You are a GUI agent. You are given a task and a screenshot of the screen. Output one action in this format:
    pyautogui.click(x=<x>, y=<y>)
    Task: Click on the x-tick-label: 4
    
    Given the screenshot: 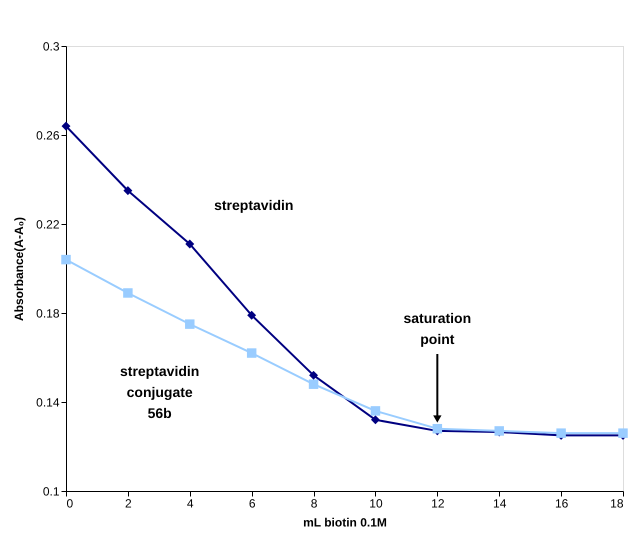 What is the action you would take?
    pyautogui.click(x=190, y=503)
    